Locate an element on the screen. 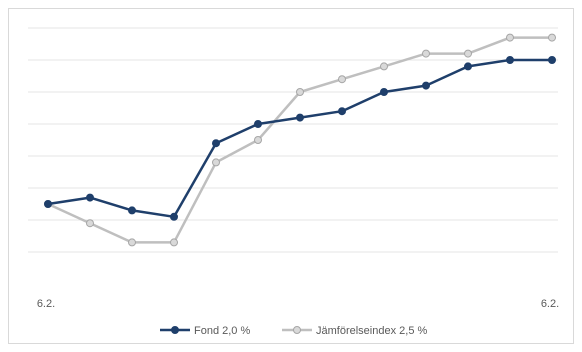 This screenshot has height=352, width=582. legend-label: Fond 2,0 % is located at coordinates (222, 331).